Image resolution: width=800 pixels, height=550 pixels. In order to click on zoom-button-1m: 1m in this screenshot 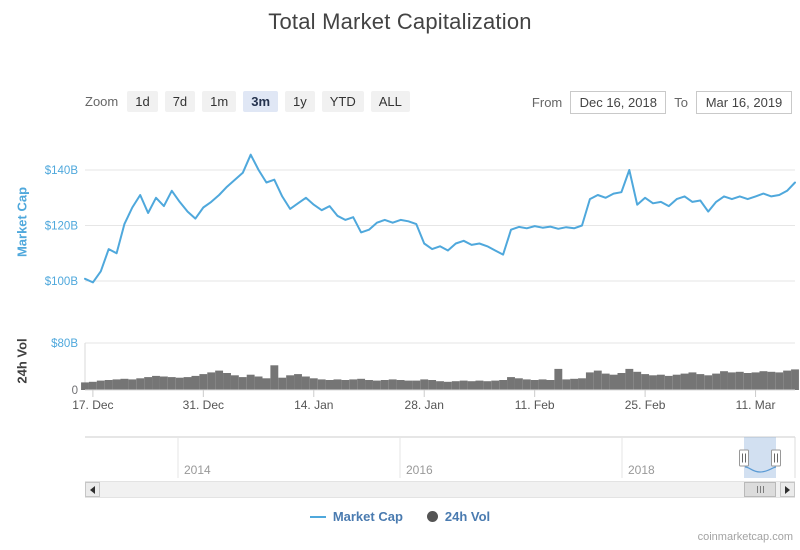, I will do `click(219, 101)`.